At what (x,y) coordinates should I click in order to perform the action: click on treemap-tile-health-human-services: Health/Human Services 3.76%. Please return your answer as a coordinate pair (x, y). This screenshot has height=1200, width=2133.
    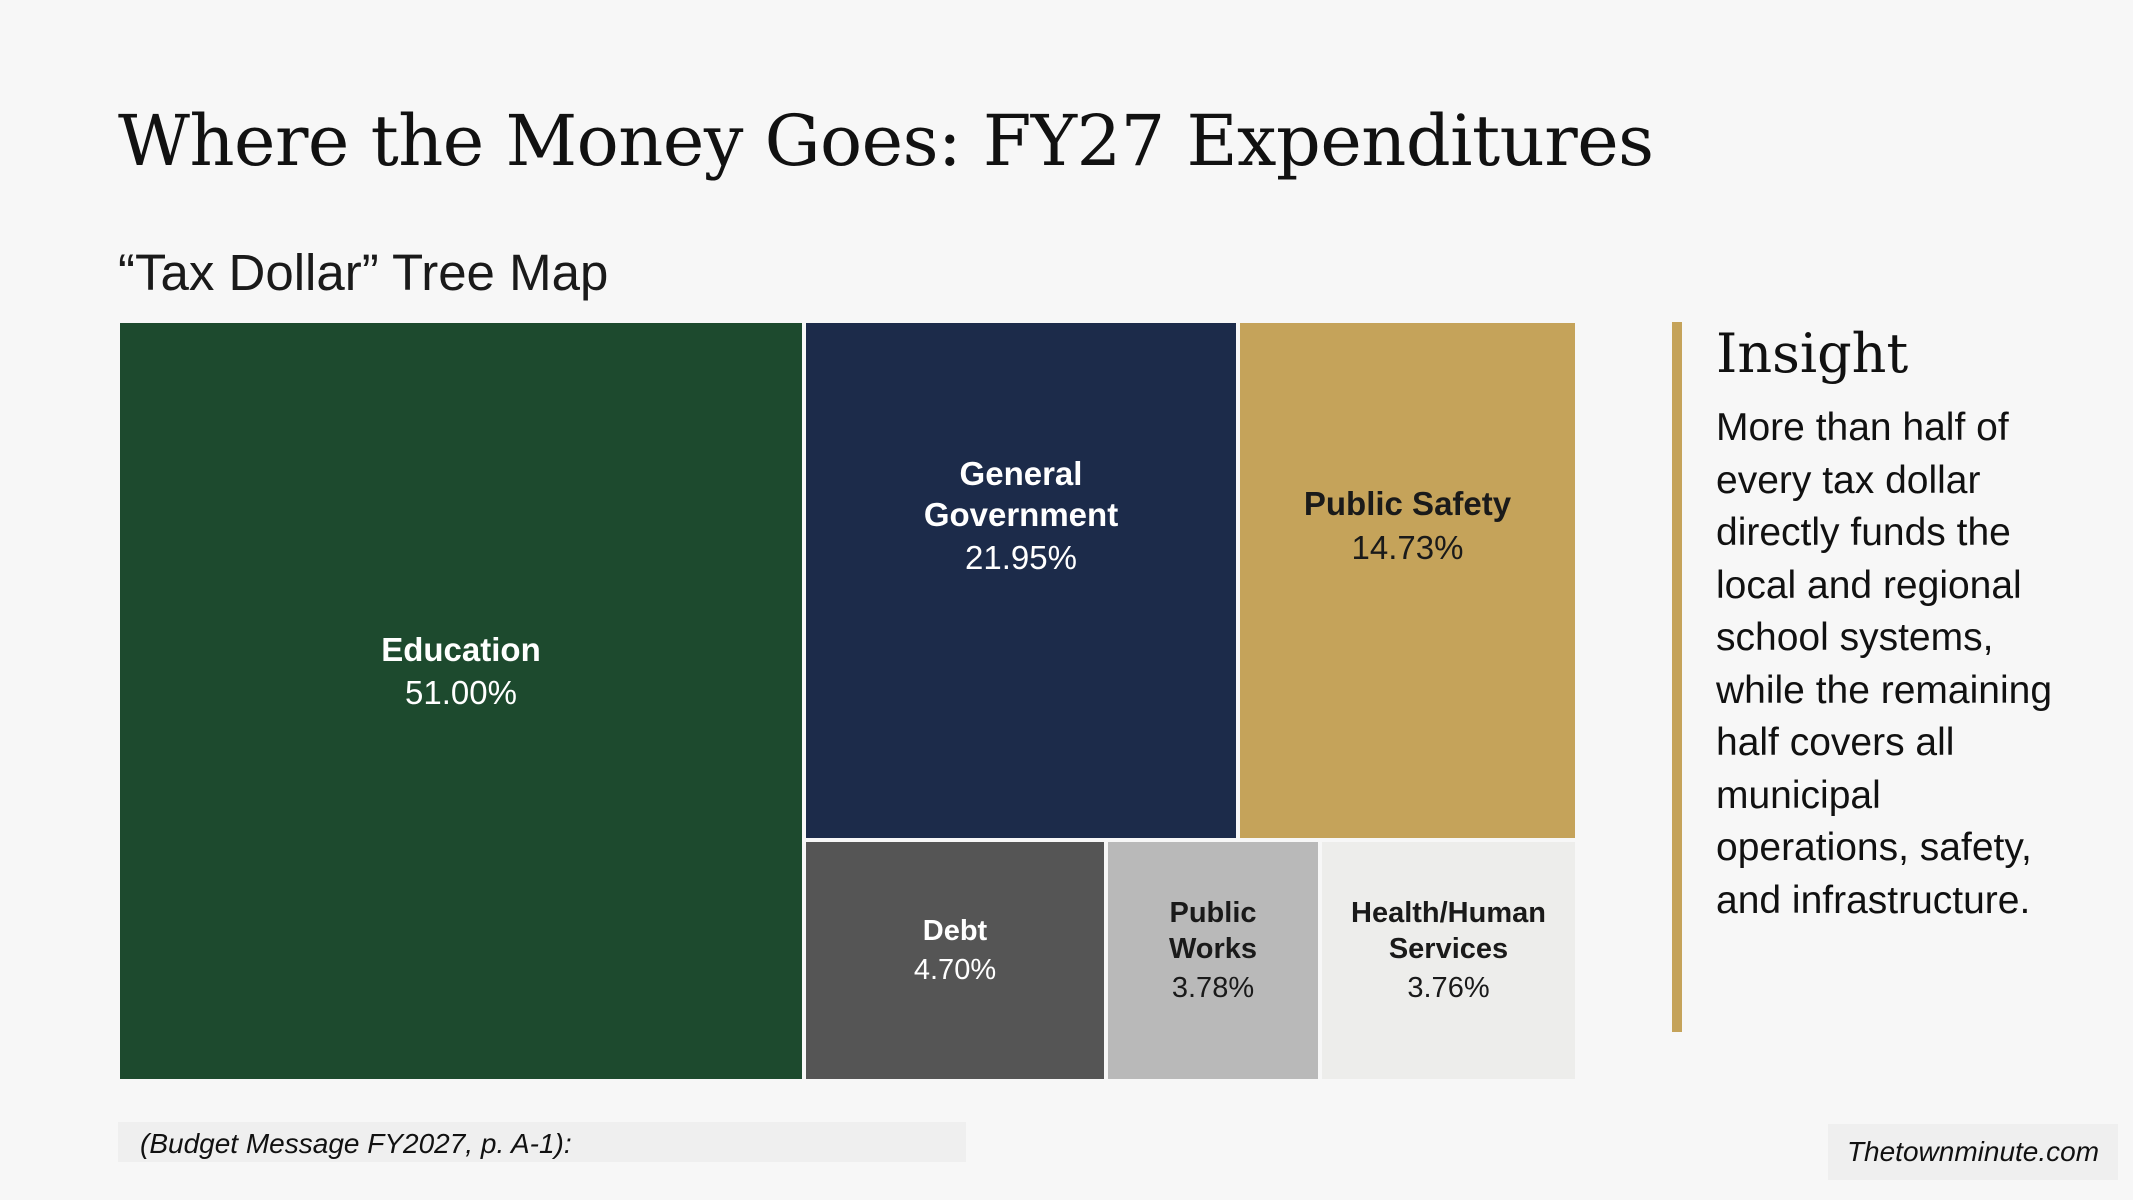
    Looking at the image, I should click on (1448, 960).